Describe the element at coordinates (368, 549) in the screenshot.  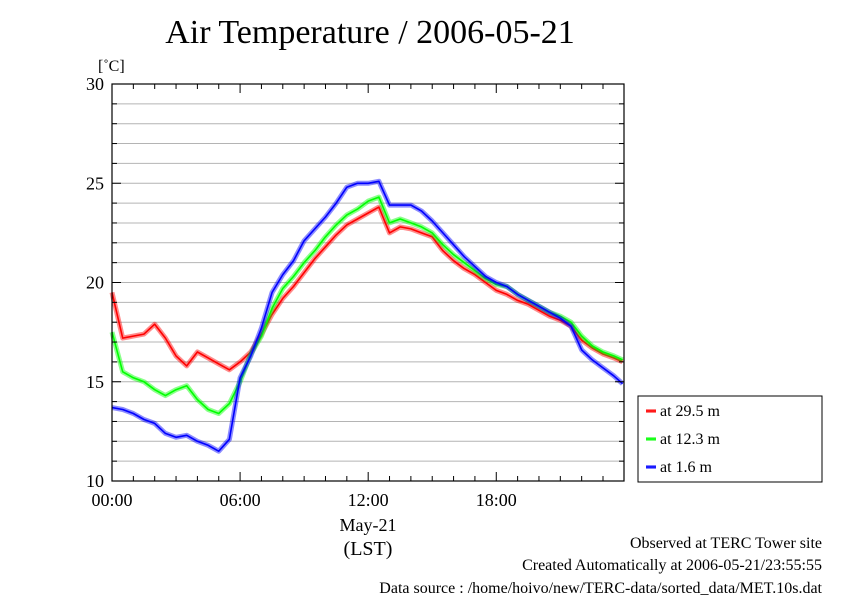
I see `x-axis-label: (LST)` at that location.